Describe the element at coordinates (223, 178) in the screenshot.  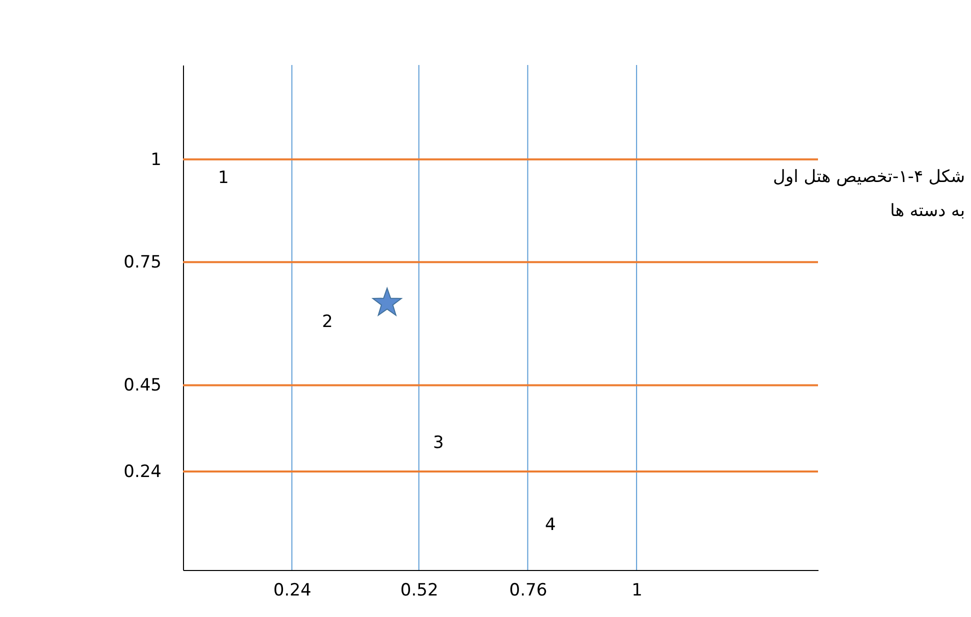
I see `annotation: 1` at that location.